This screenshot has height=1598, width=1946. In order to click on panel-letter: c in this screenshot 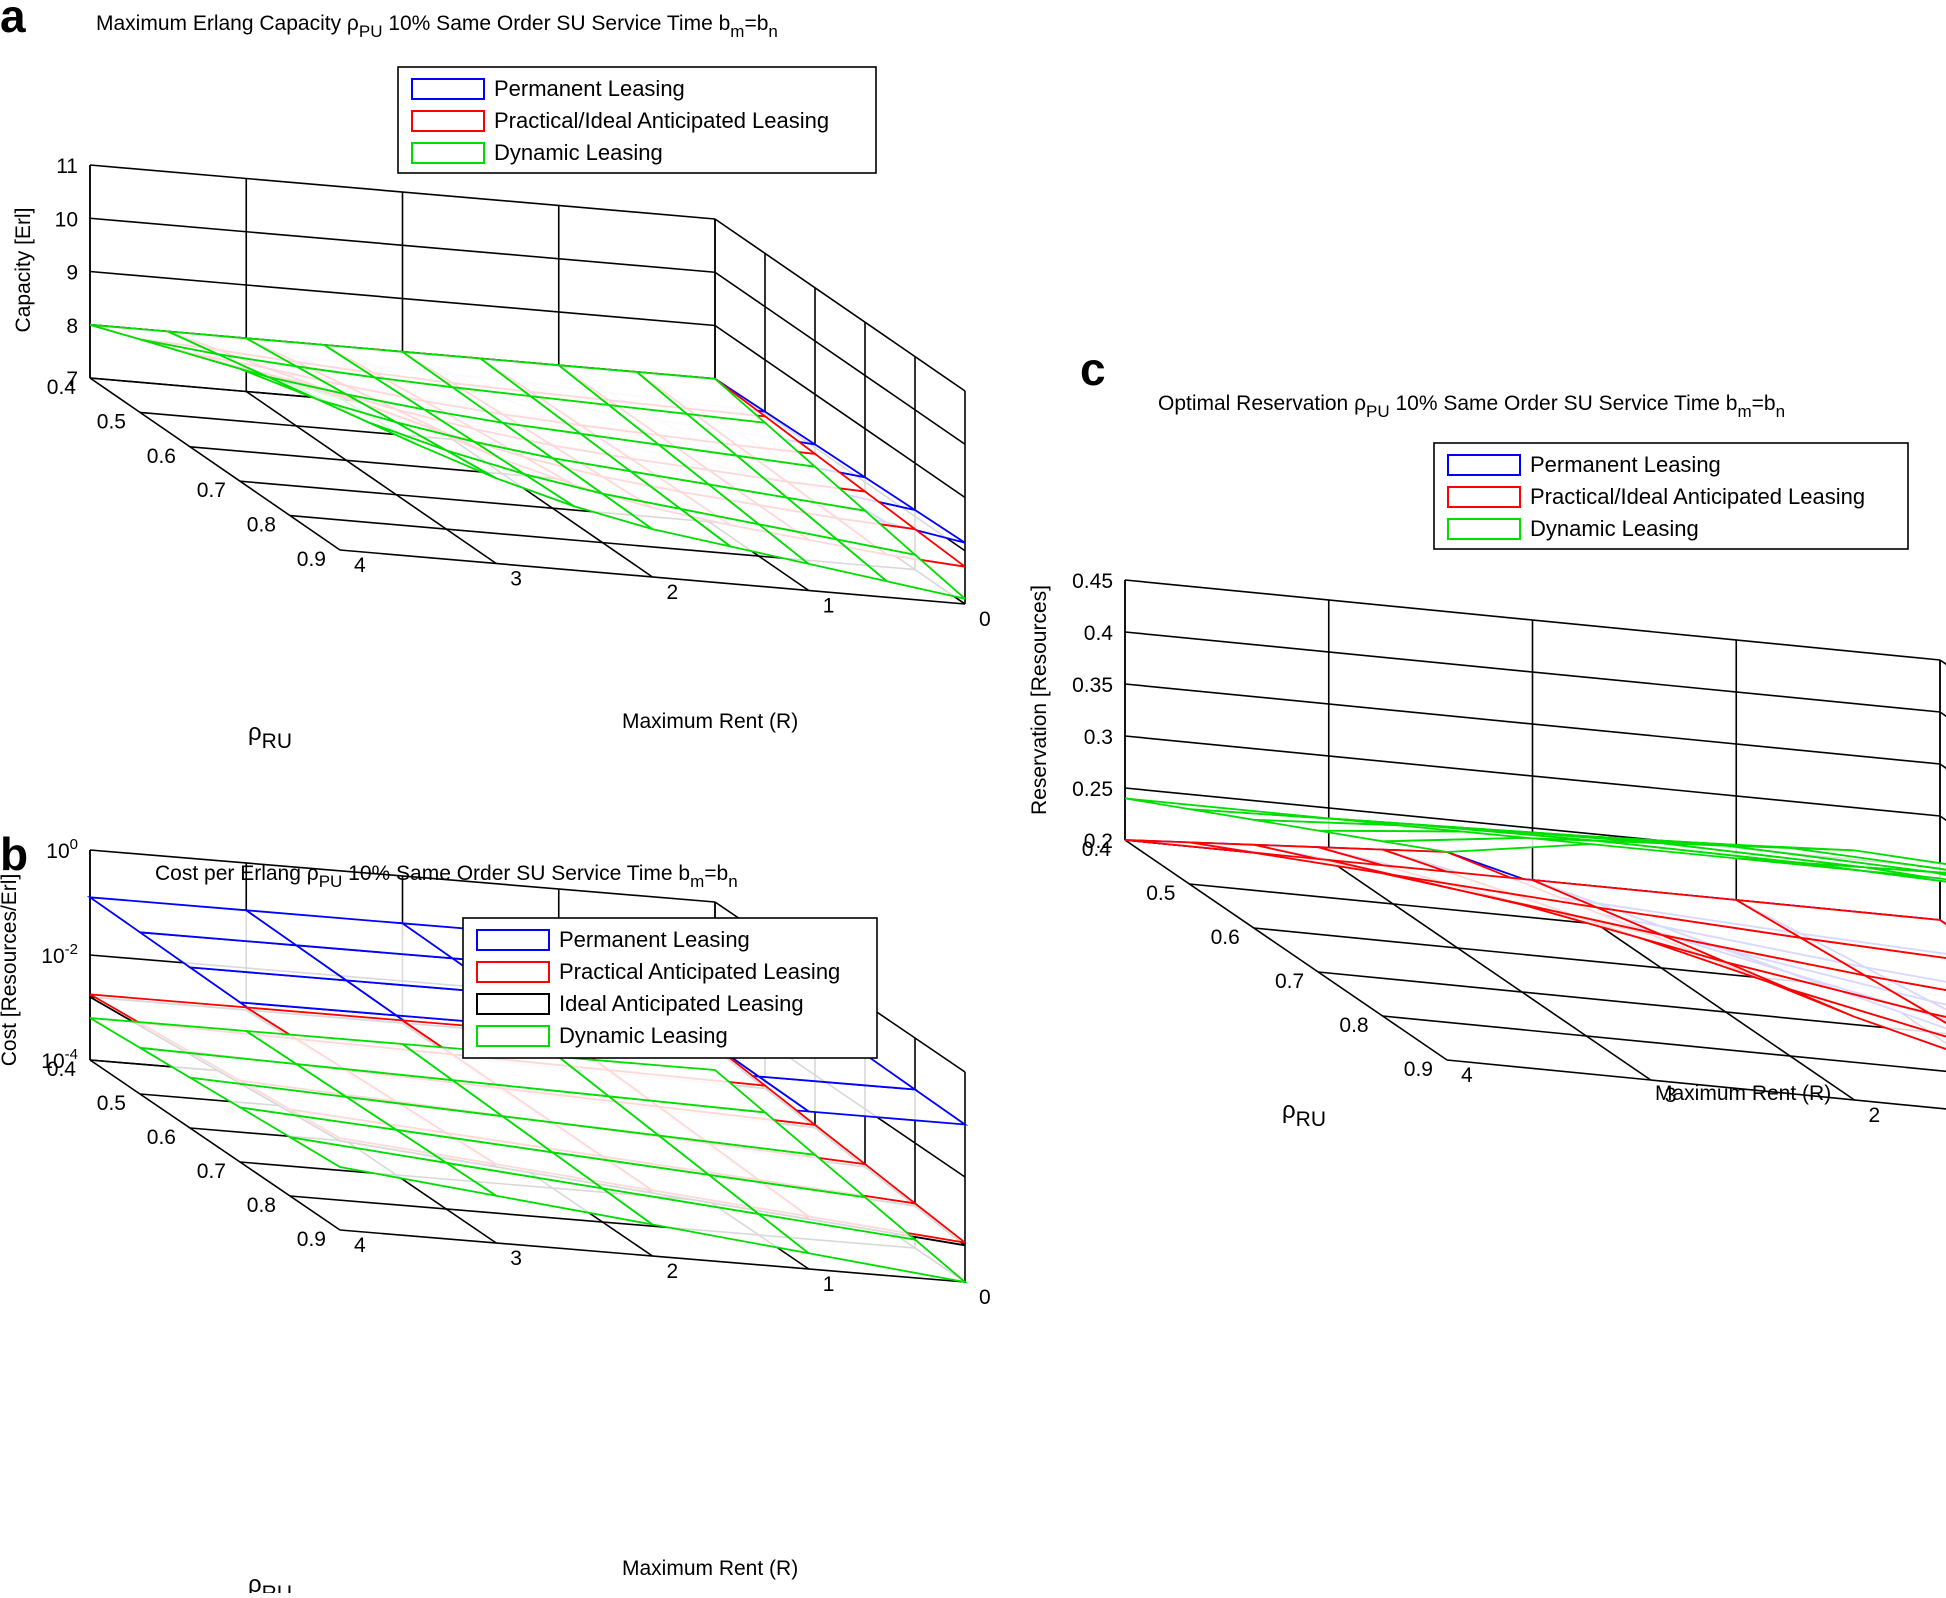, I will do `click(1093, 369)`.